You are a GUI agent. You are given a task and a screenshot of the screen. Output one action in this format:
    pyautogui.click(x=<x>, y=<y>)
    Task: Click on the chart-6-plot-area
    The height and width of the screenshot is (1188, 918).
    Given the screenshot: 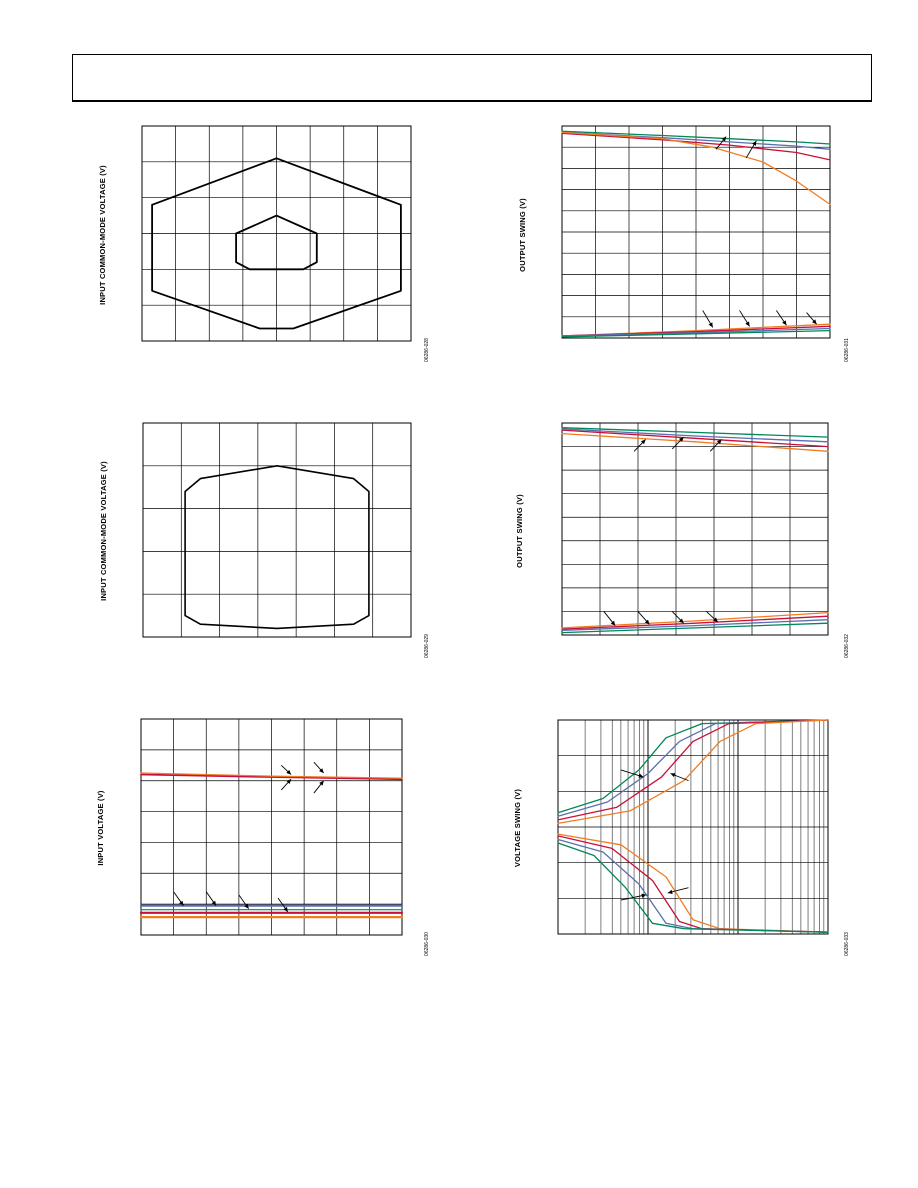 What is the action you would take?
    pyautogui.click(x=693, y=827)
    